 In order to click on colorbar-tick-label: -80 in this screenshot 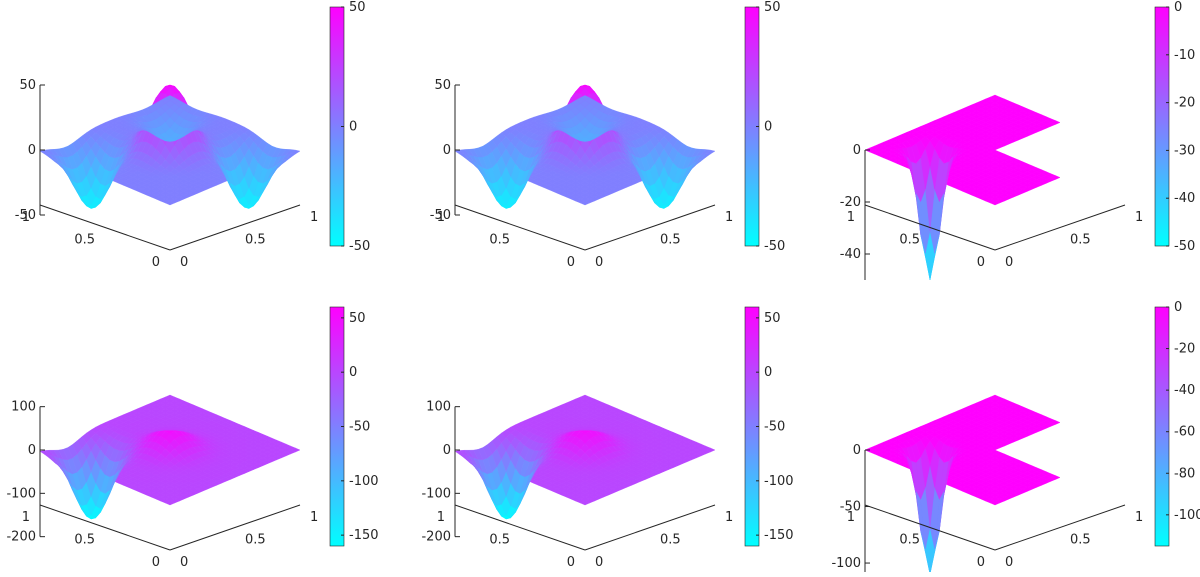, I will do `click(1184, 473)`.